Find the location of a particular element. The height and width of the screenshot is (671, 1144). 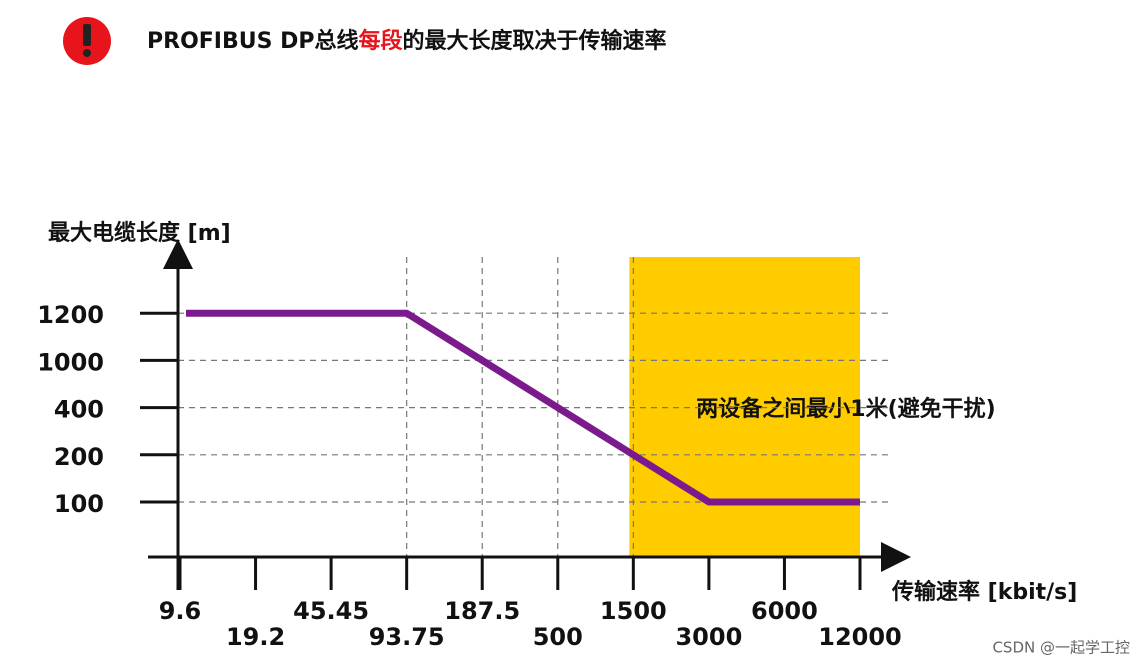

x-tick-label: 500 is located at coordinates (558, 637).